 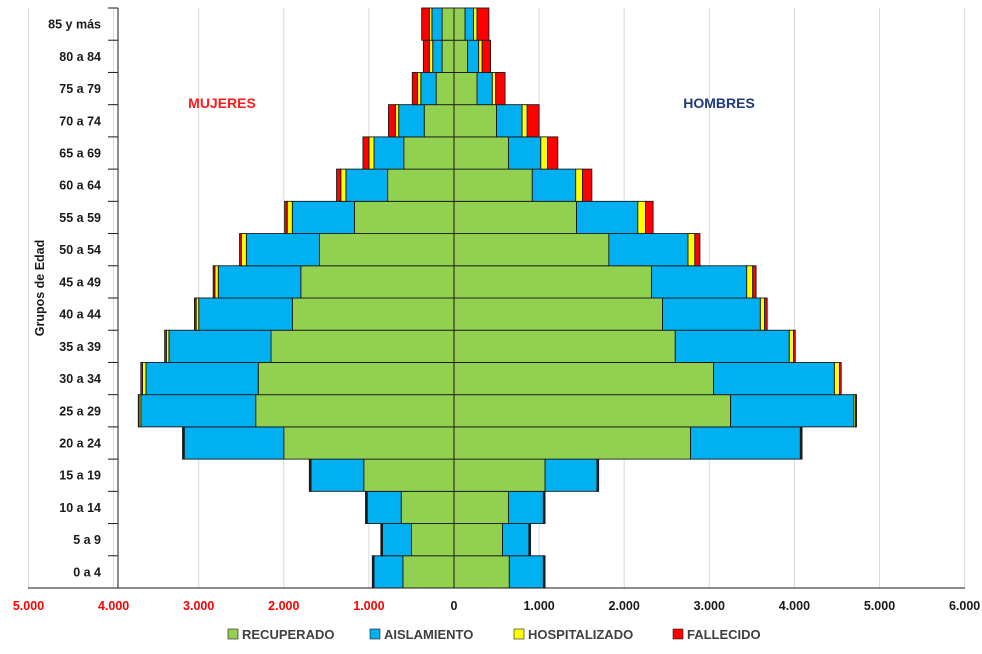 What do you see at coordinates (719, 103) in the screenshot?
I see `annotation-hombres: HOMBRES` at bounding box center [719, 103].